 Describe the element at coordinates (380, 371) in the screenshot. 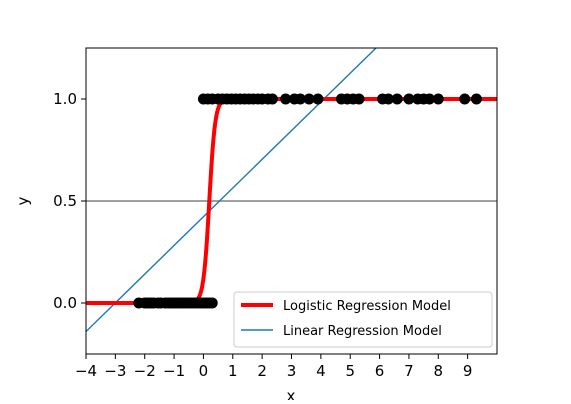

I see `x-tick-label: 6` at that location.